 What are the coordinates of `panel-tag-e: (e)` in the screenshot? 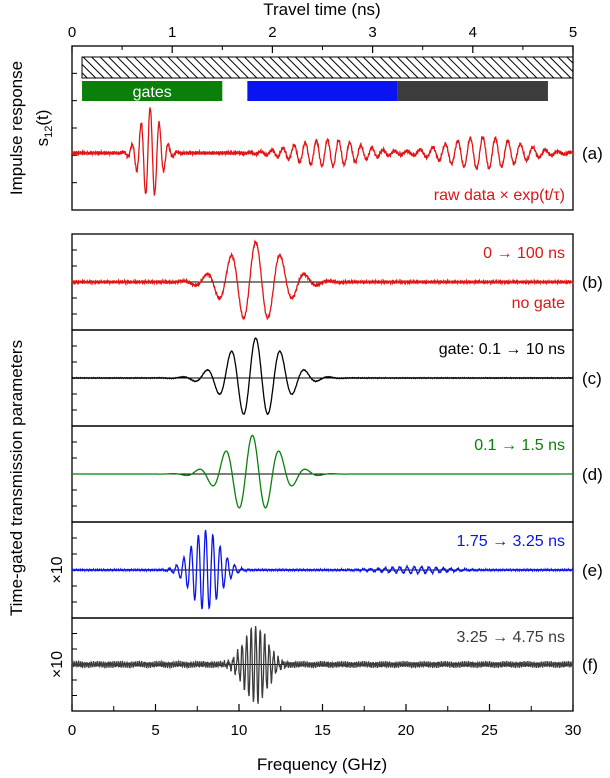 It's located at (592, 570).